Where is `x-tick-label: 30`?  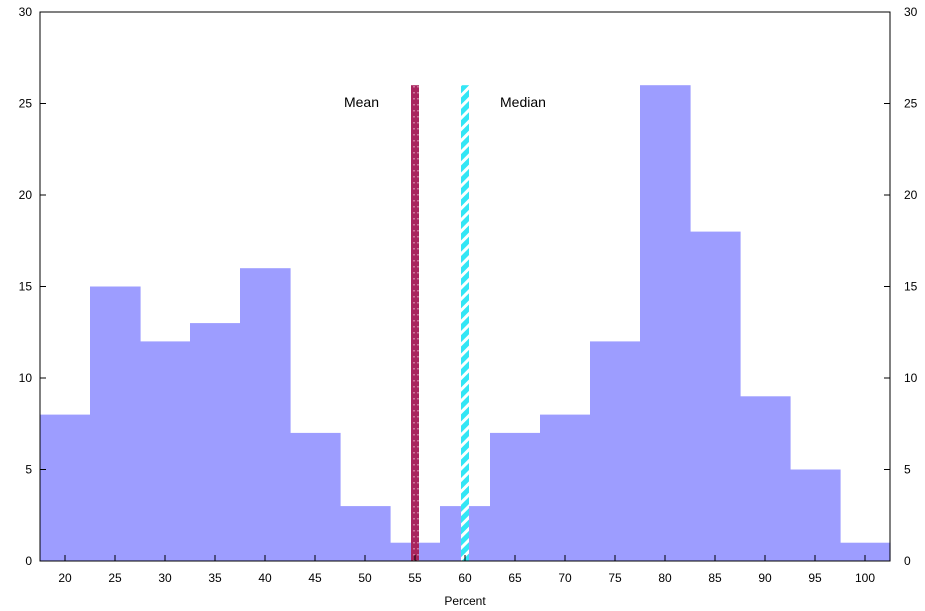
x-tick-label: 30 is located at coordinates (165, 578).